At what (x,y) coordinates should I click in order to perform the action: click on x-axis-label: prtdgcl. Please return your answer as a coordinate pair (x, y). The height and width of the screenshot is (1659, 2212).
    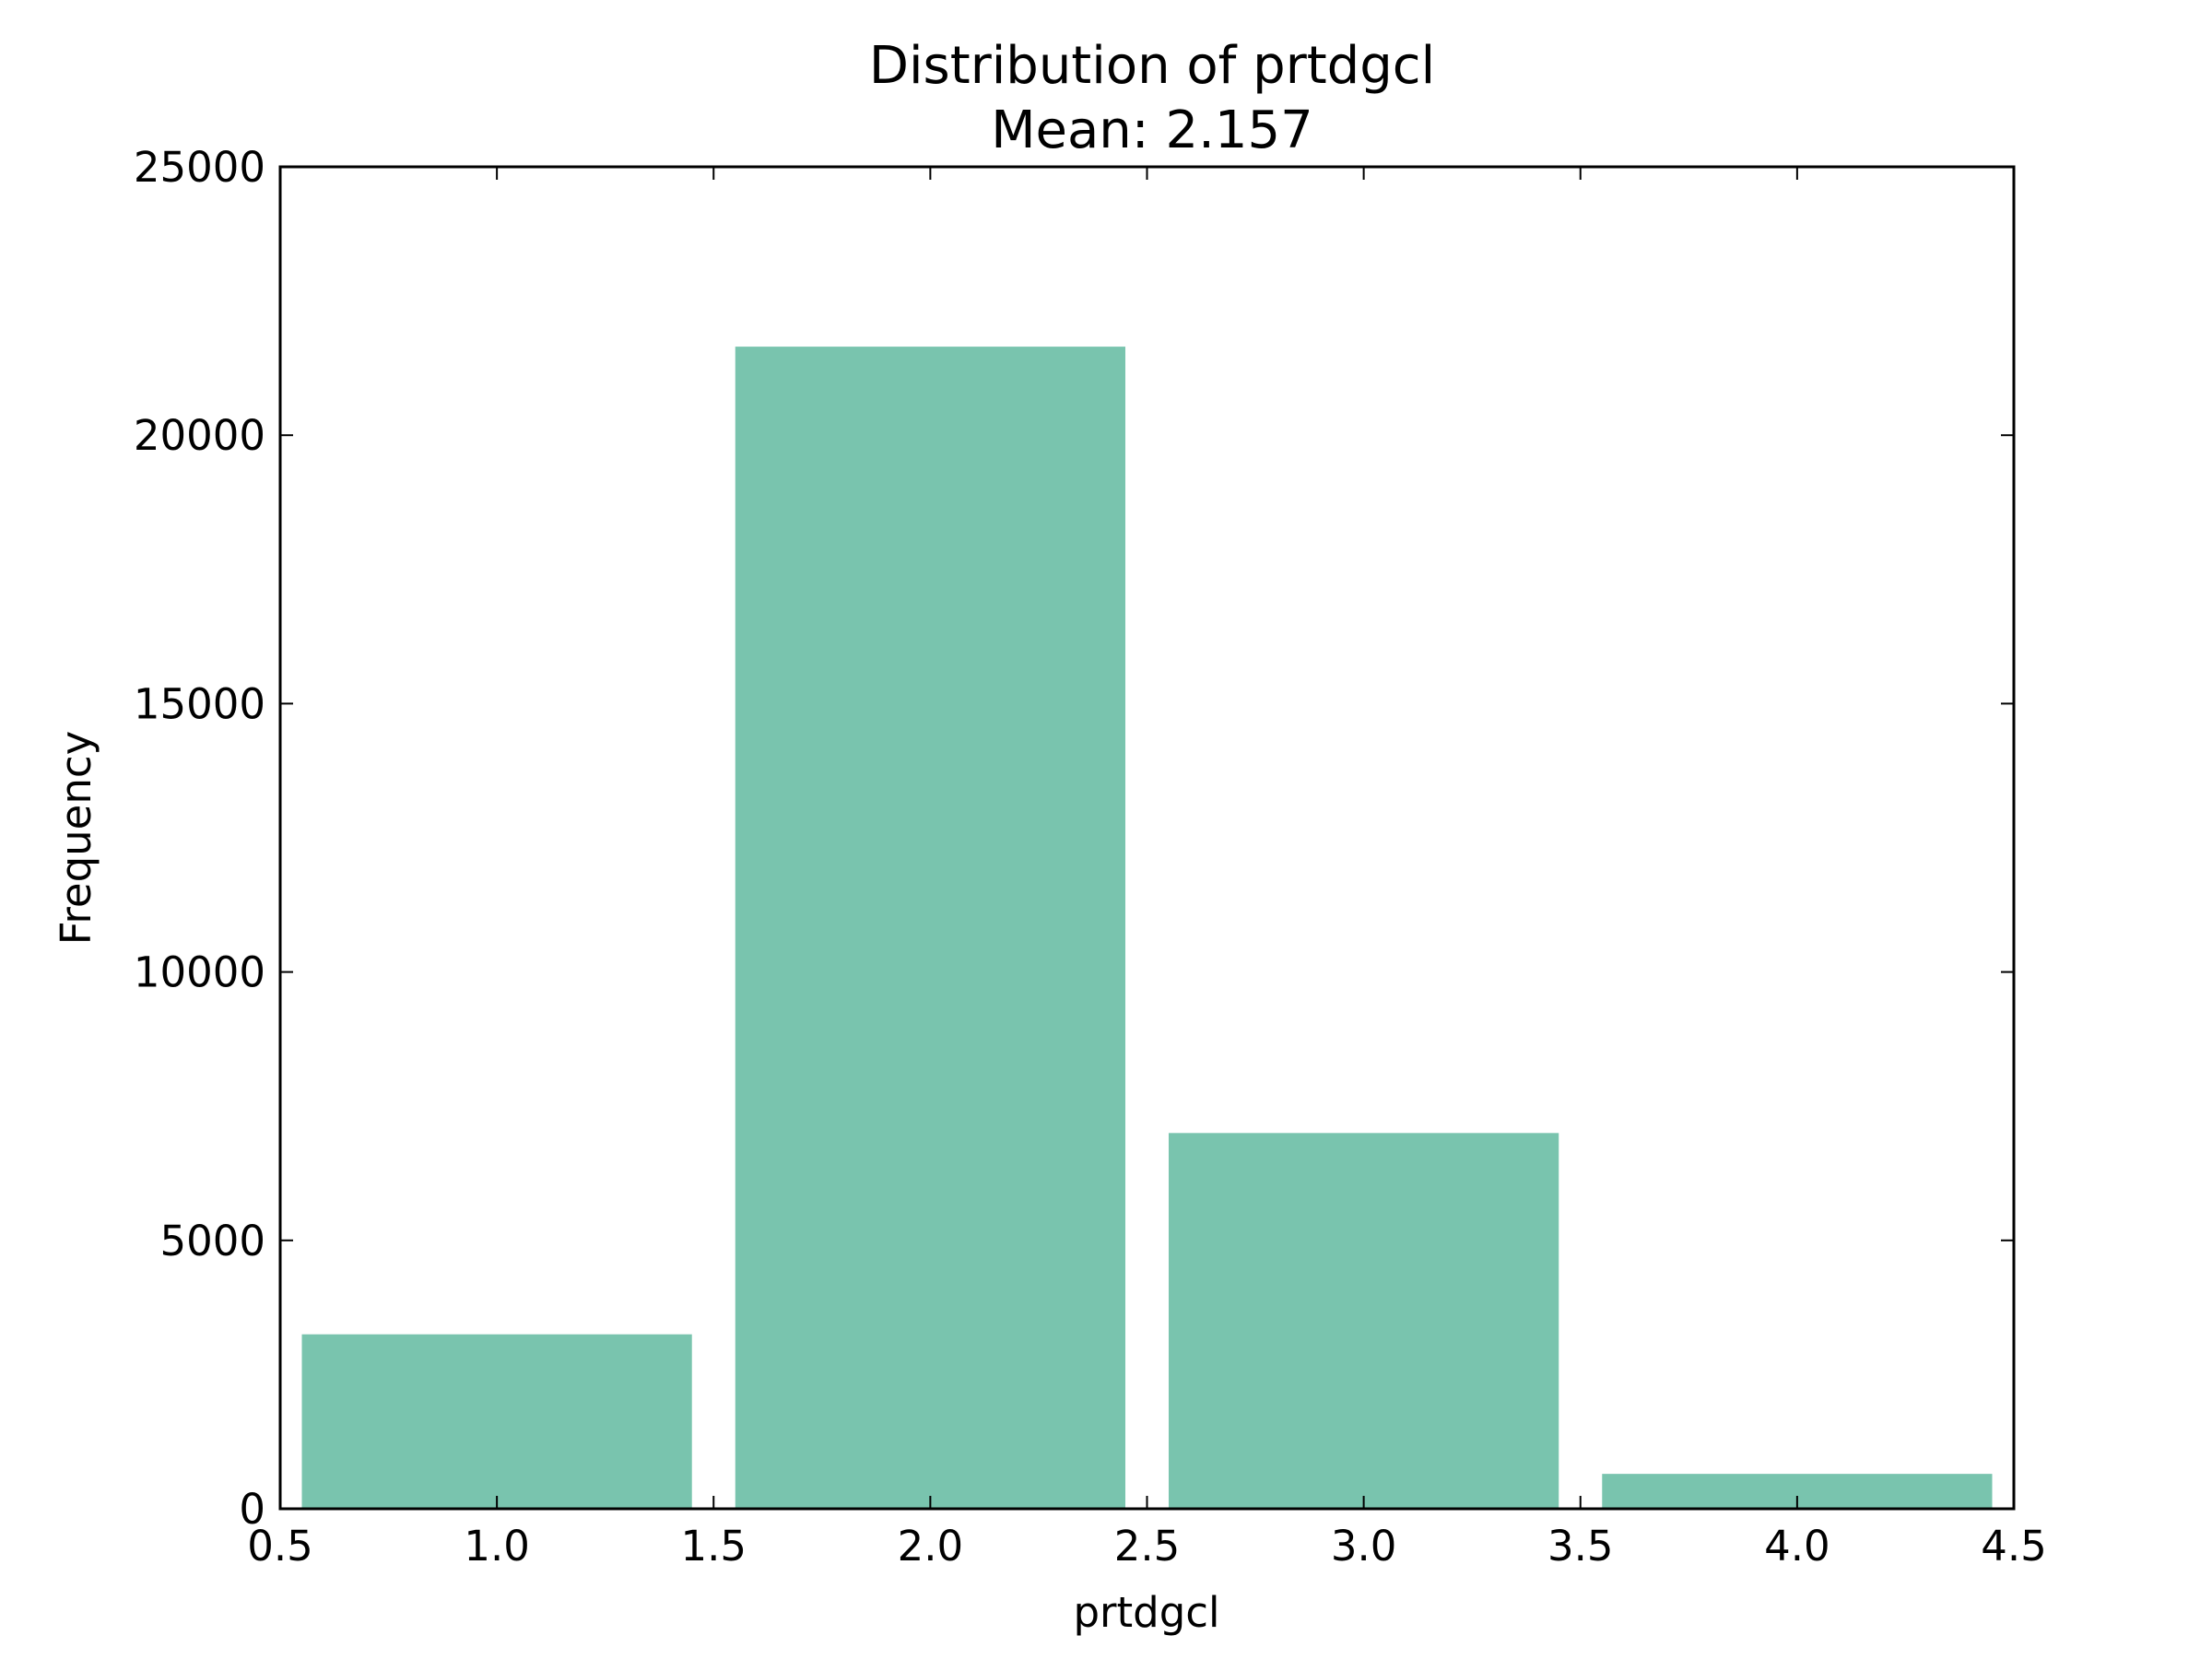
    Looking at the image, I should click on (1146, 1612).